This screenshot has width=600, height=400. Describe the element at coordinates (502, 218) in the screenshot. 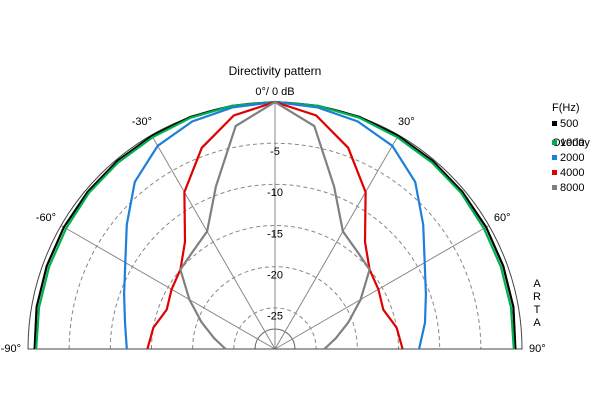

I see `angle-label: 60°` at that location.